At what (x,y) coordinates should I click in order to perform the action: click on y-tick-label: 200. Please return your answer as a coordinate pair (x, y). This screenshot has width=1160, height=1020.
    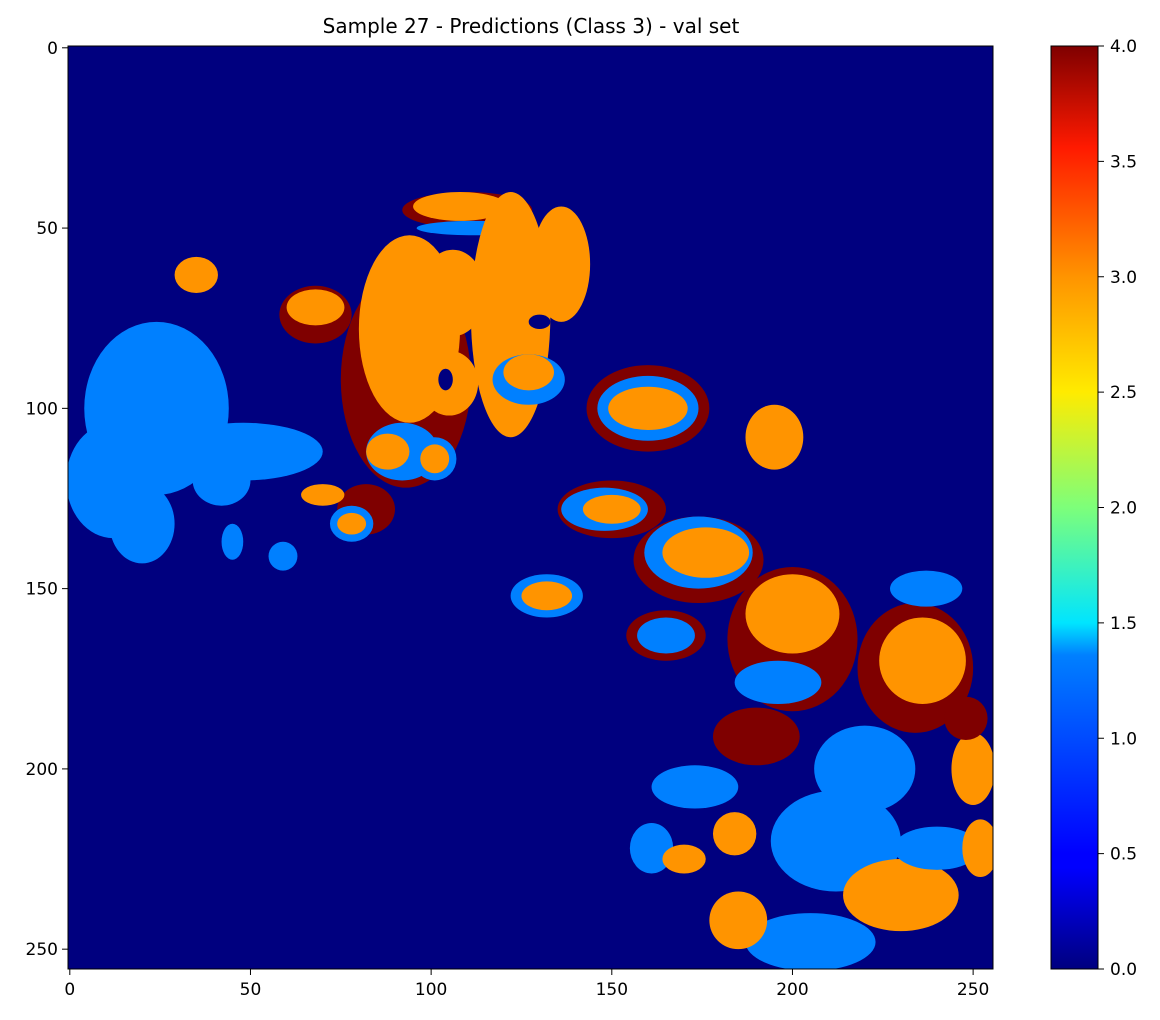
    Looking at the image, I should click on (42, 770).